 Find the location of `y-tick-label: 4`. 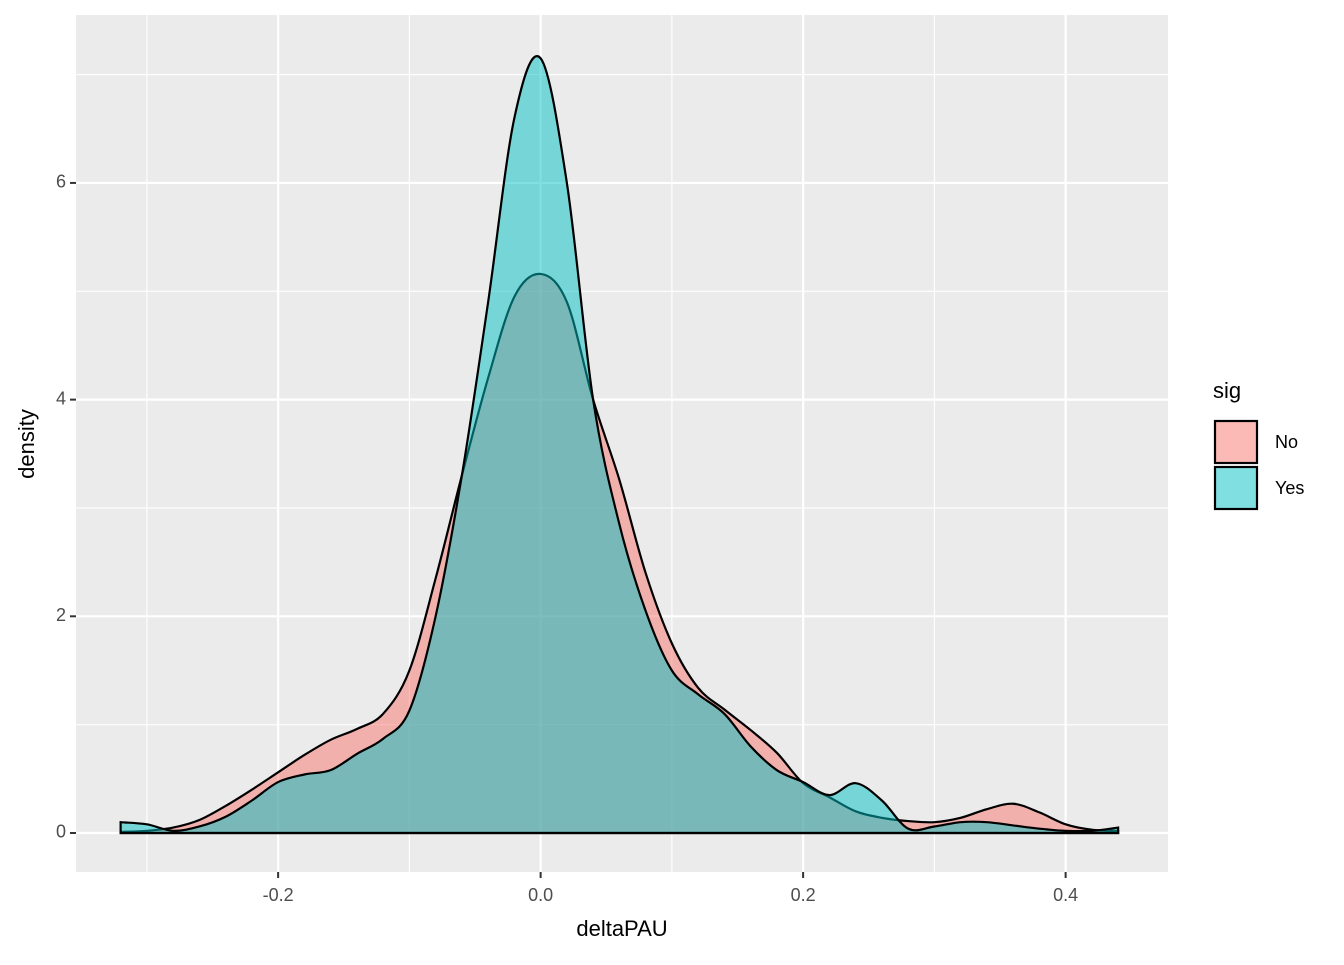

y-tick-label: 4 is located at coordinates (61, 398).